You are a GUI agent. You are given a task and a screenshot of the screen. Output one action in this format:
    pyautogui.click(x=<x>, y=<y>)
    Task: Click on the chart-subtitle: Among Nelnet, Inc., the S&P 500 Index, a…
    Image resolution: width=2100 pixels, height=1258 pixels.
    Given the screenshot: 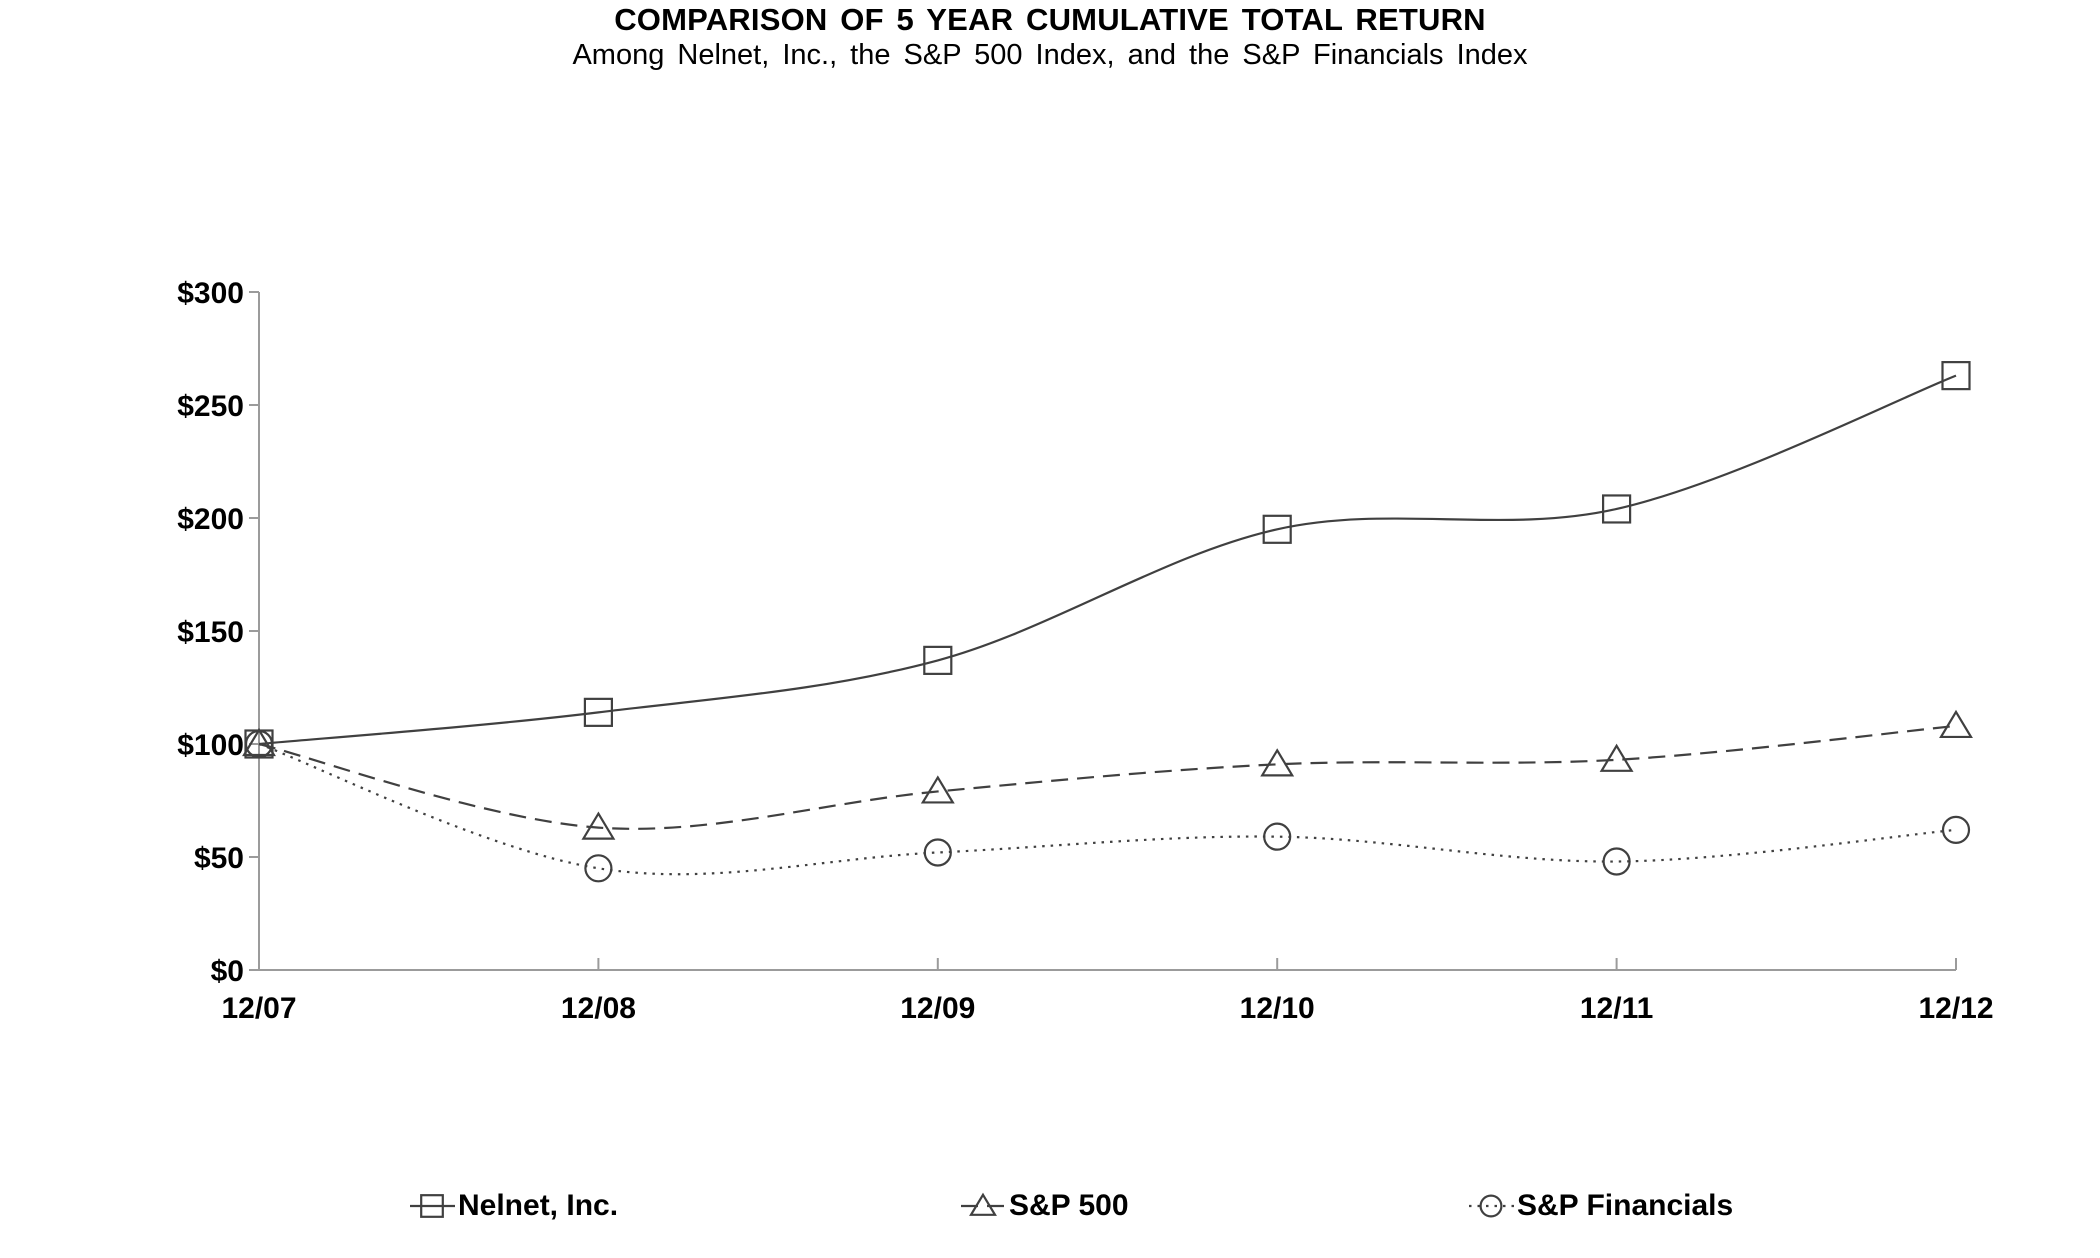 What is the action you would take?
    pyautogui.click(x=1050, y=55)
    